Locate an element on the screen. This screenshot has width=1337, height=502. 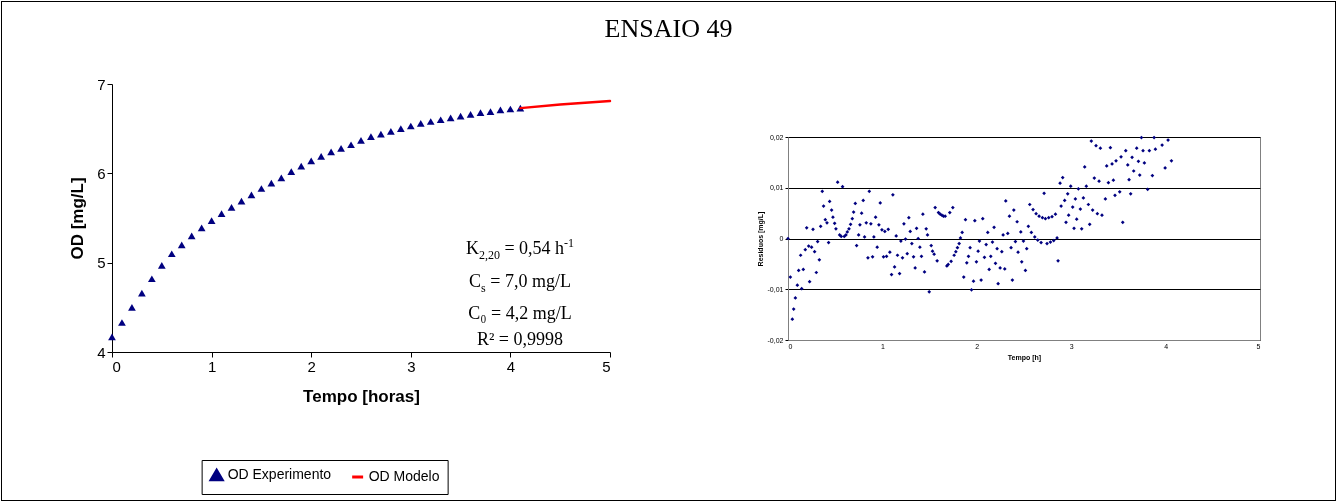
x-tick-label: 3 is located at coordinates (411, 366).